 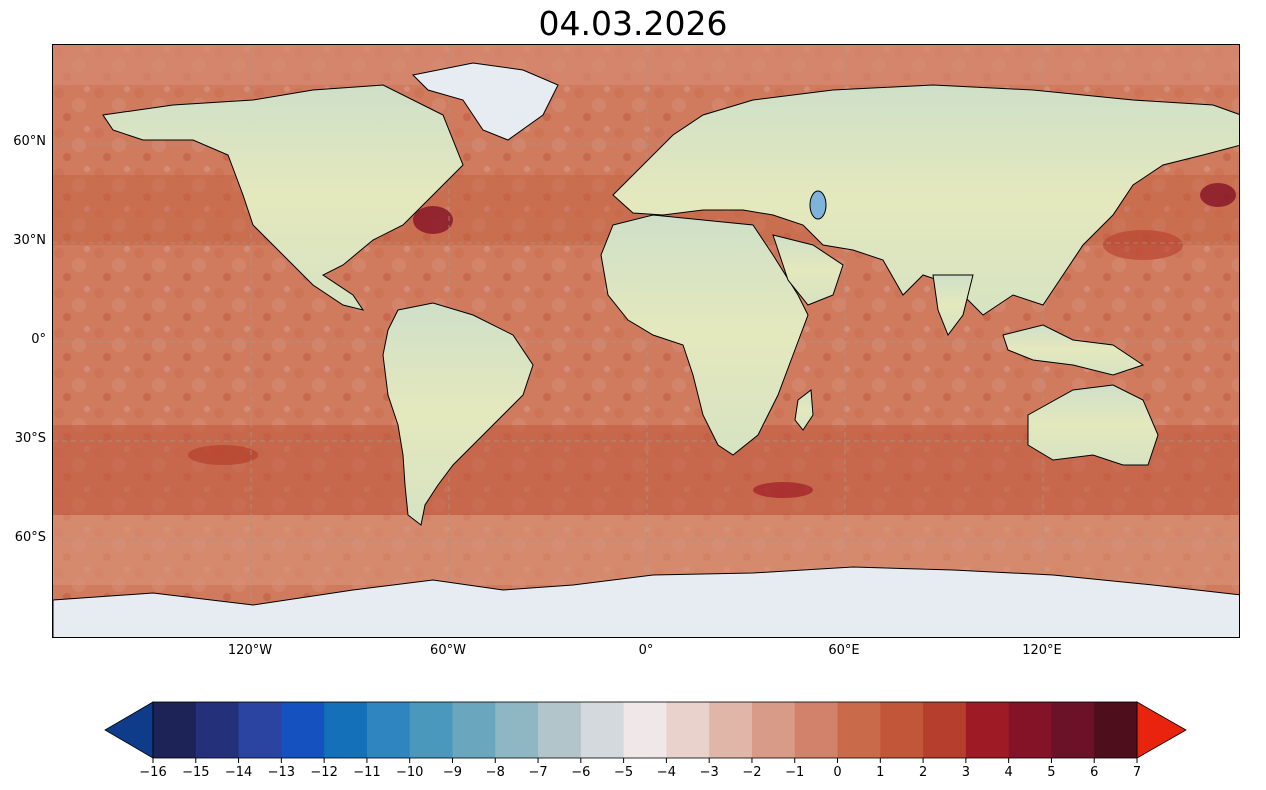 What do you see at coordinates (323, 772) in the screenshot?
I see `colorbar-tick-label: −12` at bounding box center [323, 772].